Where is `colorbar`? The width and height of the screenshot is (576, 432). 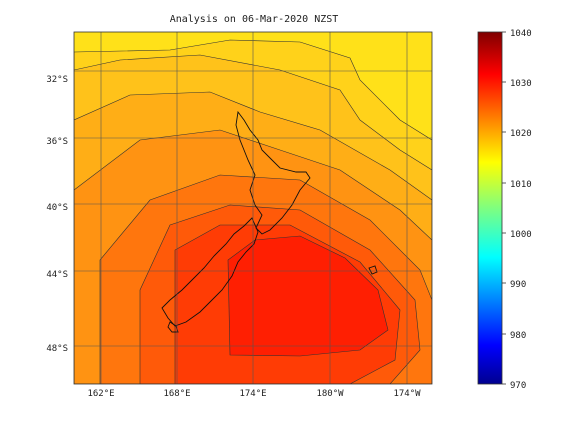 colorbar is located at coordinates (490, 208).